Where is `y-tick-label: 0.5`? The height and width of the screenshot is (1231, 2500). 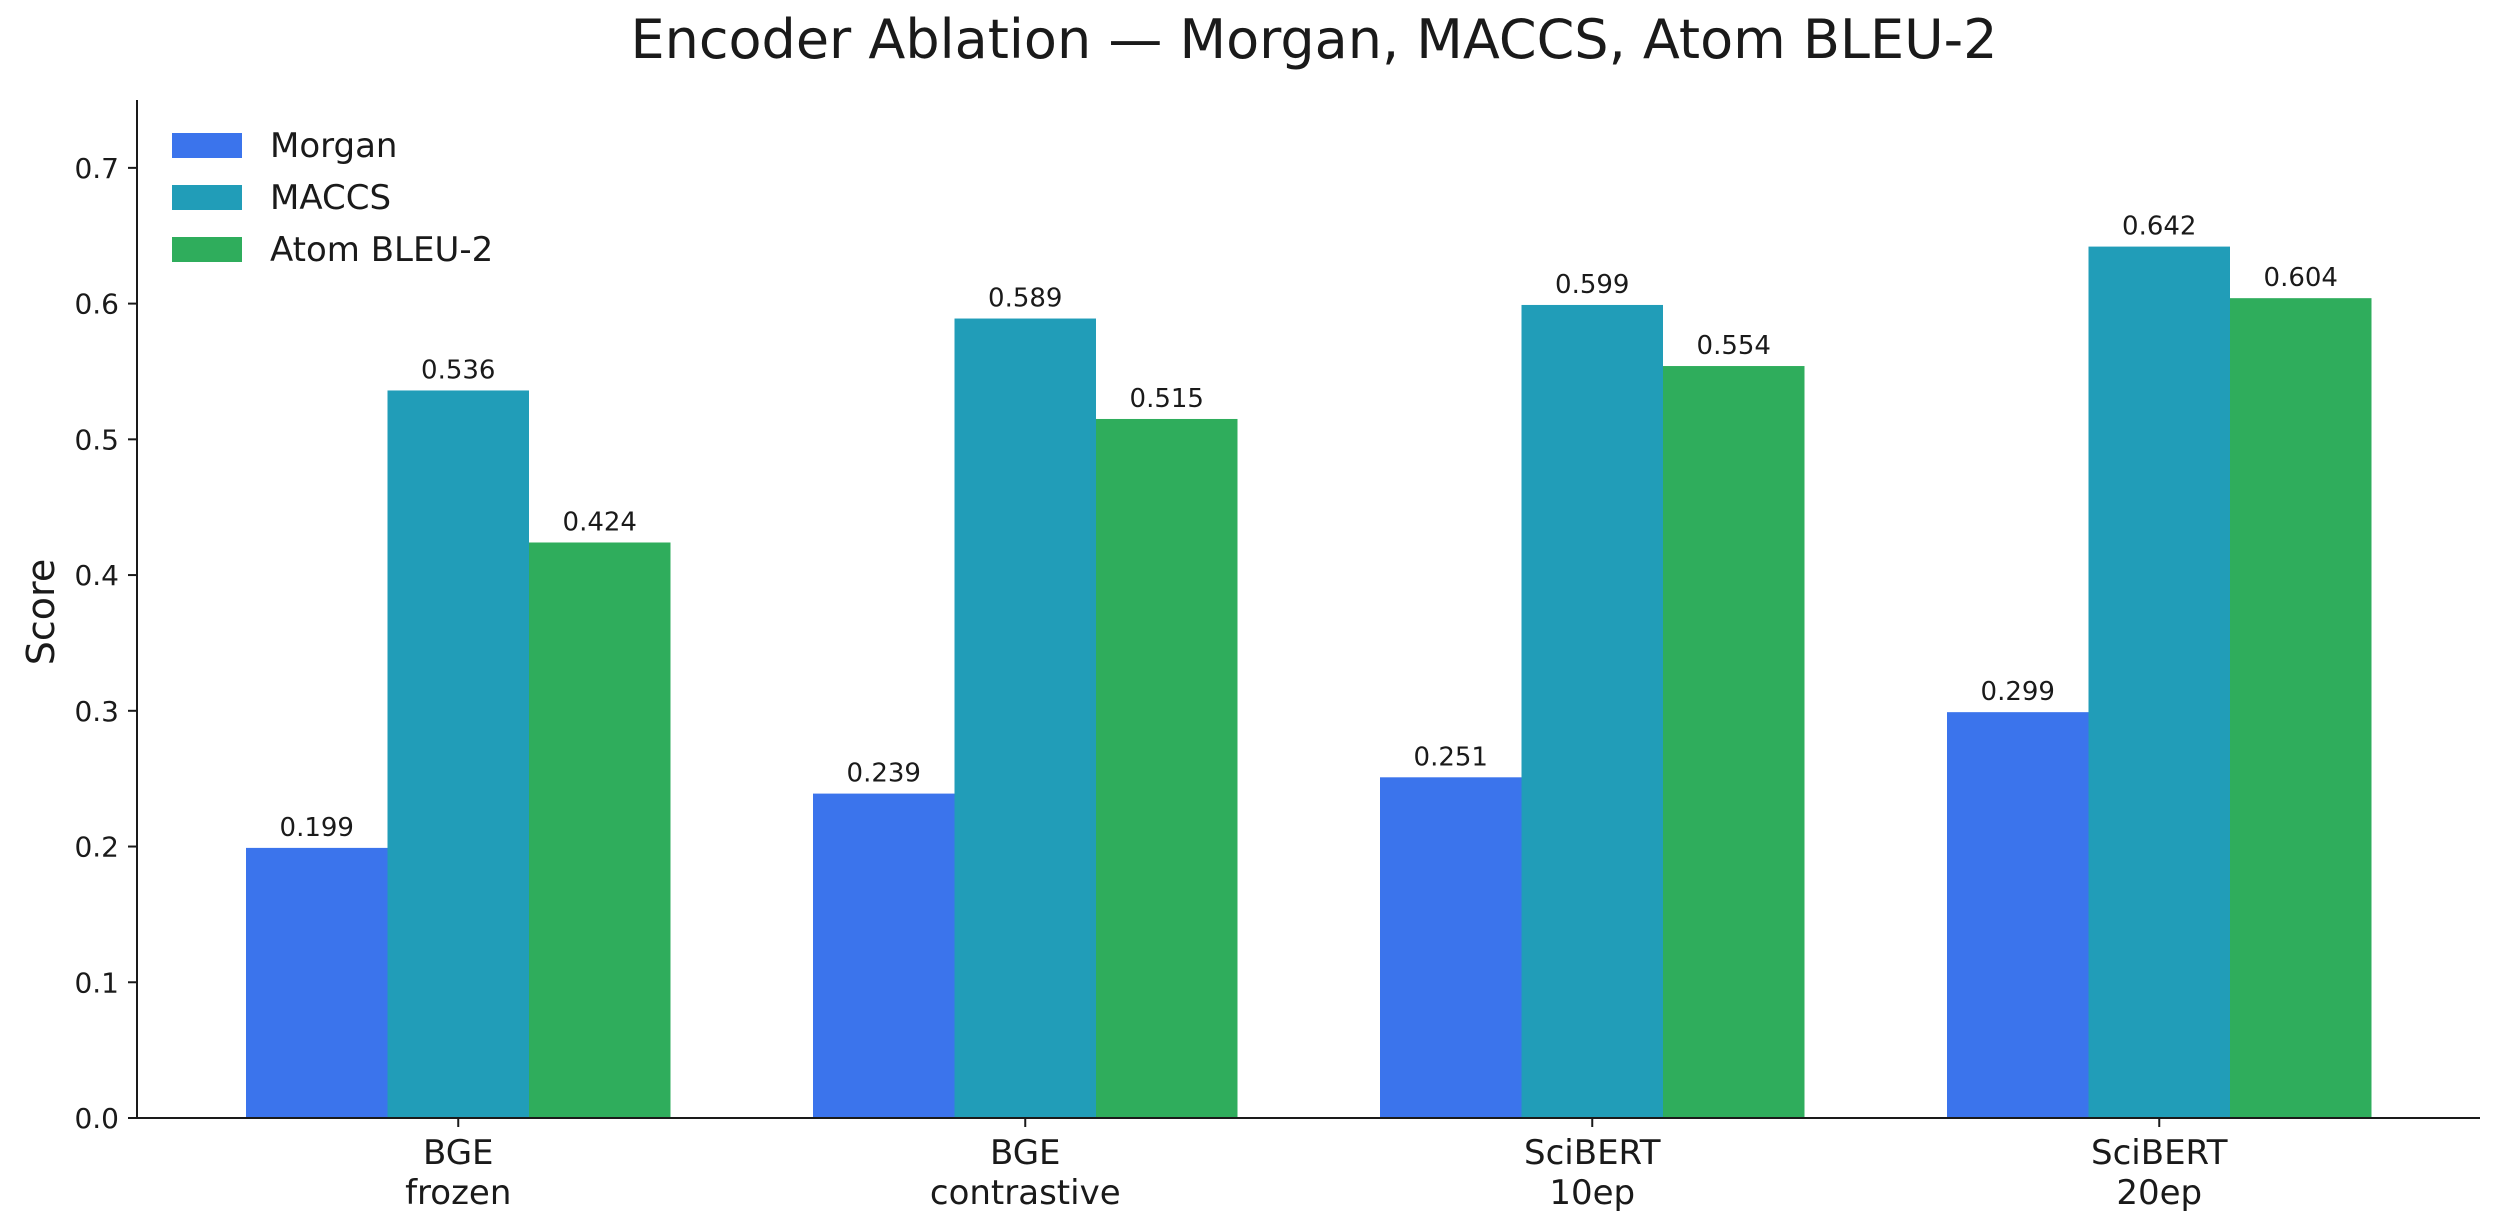 y-tick-label: 0.5 is located at coordinates (96, 439).